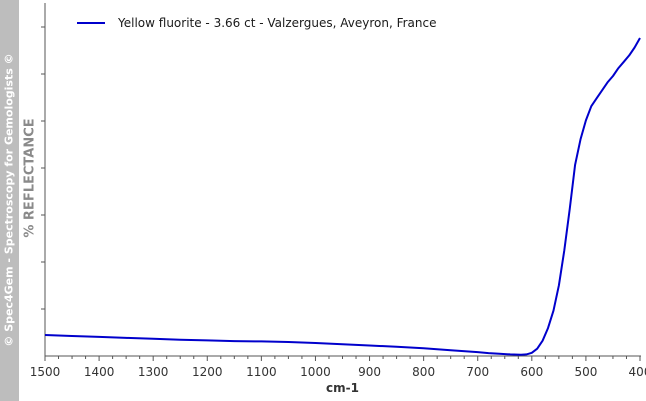 This screenshot has height=401, width=646. Describe the element at coordinates (342, 388) in the screenshot. I see `x-axis-label: cm-1` at that location.